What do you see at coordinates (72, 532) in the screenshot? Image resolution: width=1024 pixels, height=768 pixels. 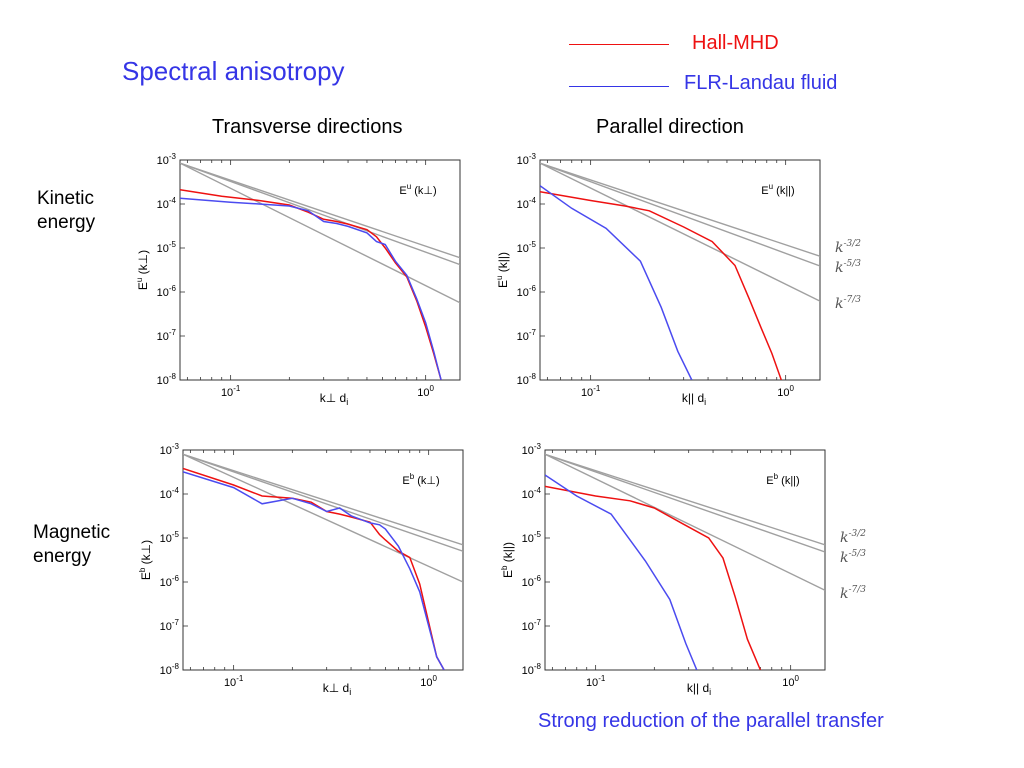 I see `row-heading-magnetic-line1: Magnetic` at bounding box center [72, 532].